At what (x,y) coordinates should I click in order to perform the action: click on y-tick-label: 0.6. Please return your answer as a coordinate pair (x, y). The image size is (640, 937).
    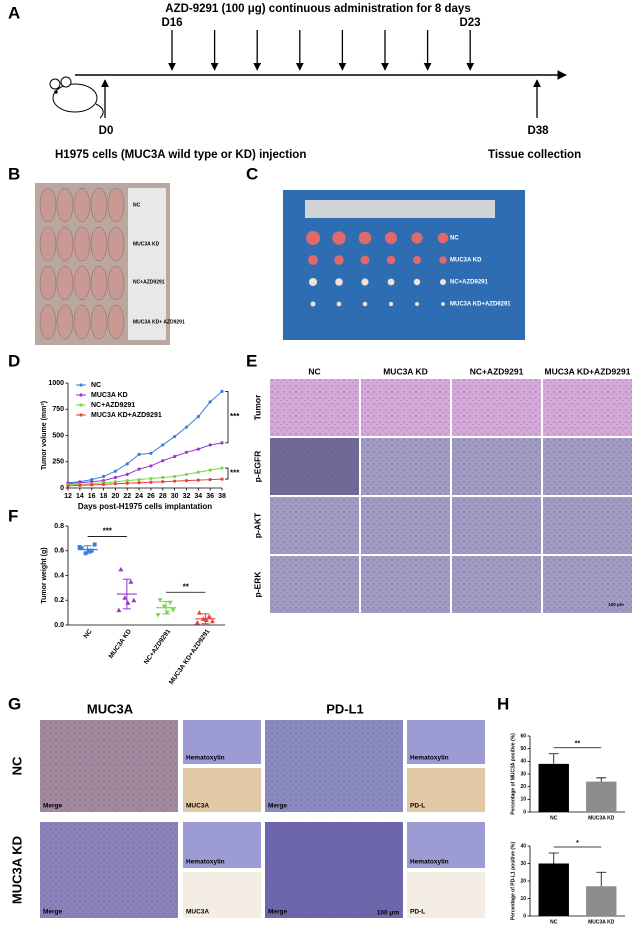
    Looking at the image, I should click on (59, 551).